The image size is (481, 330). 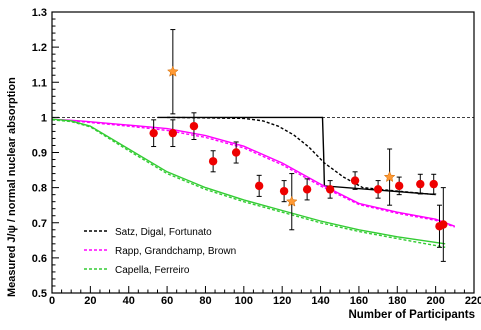 What do you see at coordinates (397, 301) in the screenshot?
I see `x-tick-label: 180` at bounding box center [397, 301].